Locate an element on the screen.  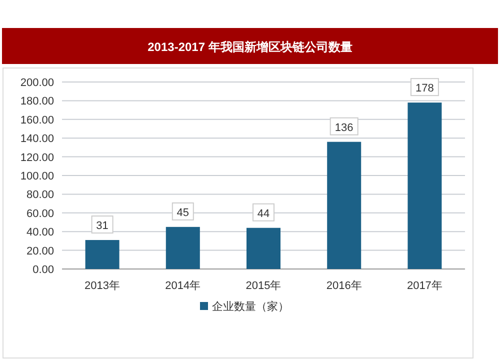
data-label: 44 is located at coordinates (263, 214).